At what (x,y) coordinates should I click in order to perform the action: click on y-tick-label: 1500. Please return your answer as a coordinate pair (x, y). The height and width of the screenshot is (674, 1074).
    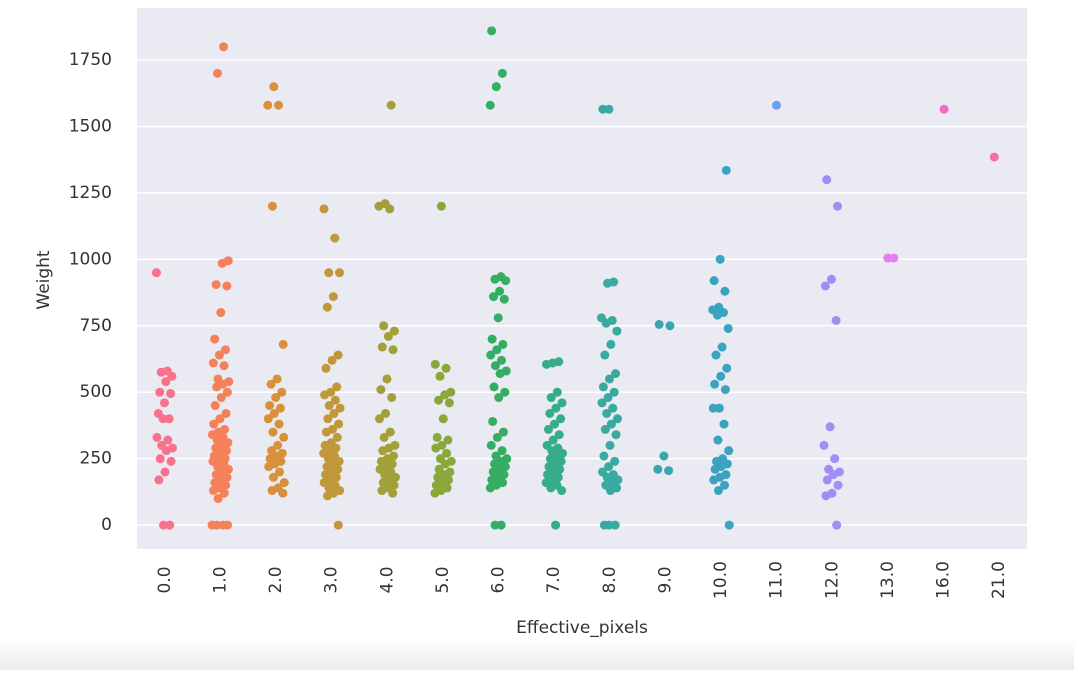
    Looking at the image, I should click on (90, 127).